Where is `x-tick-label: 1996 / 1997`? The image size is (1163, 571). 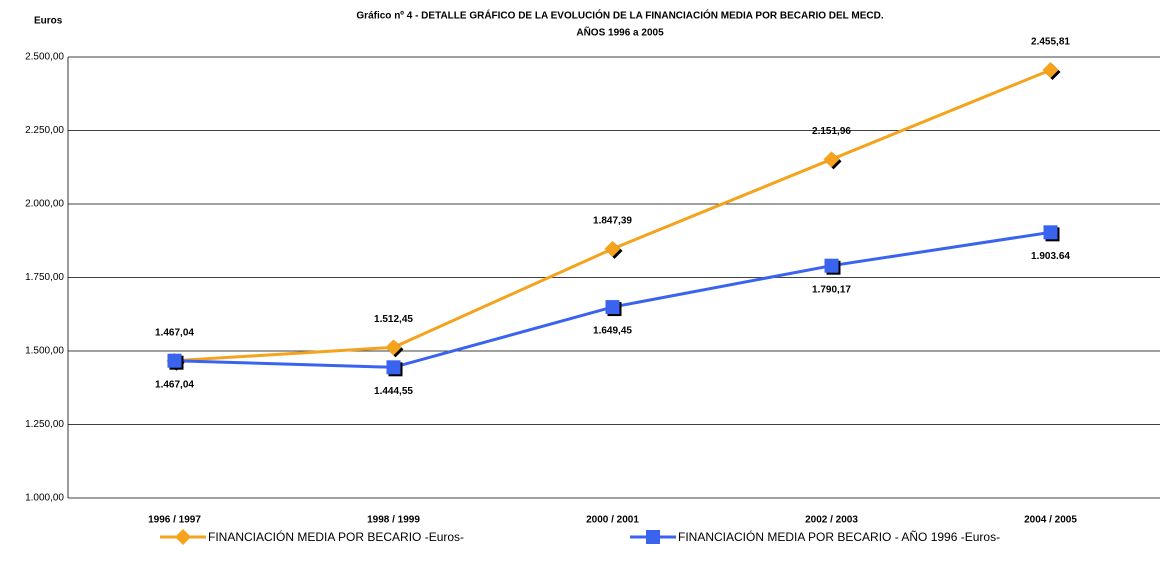 x-tick-label: 1996 / 1997 is located at coordinates (174, 520).